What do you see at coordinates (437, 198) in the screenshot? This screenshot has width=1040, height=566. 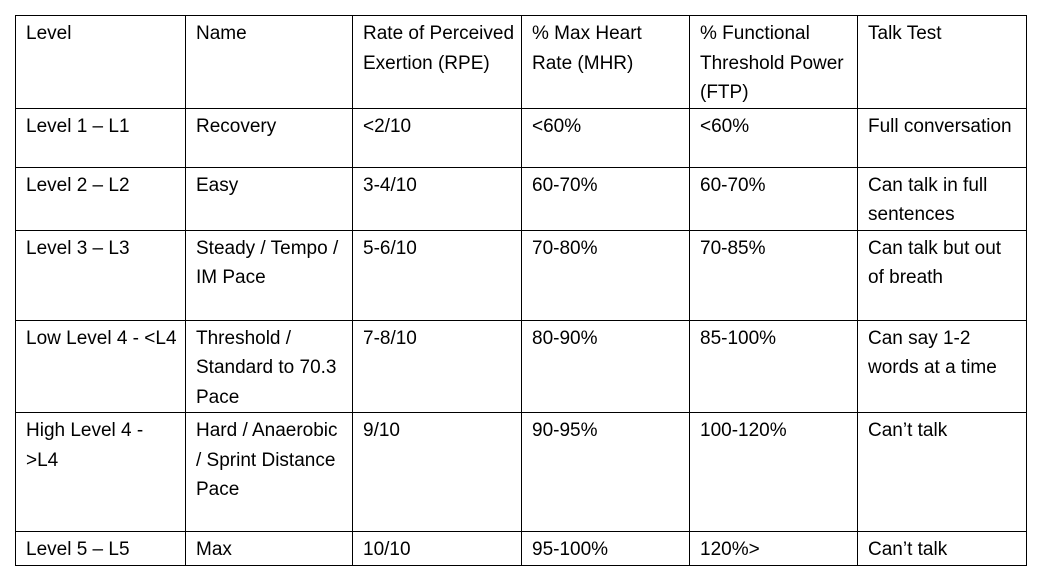 I see `cell: 3-4/10` at bounding box center [437, 198].